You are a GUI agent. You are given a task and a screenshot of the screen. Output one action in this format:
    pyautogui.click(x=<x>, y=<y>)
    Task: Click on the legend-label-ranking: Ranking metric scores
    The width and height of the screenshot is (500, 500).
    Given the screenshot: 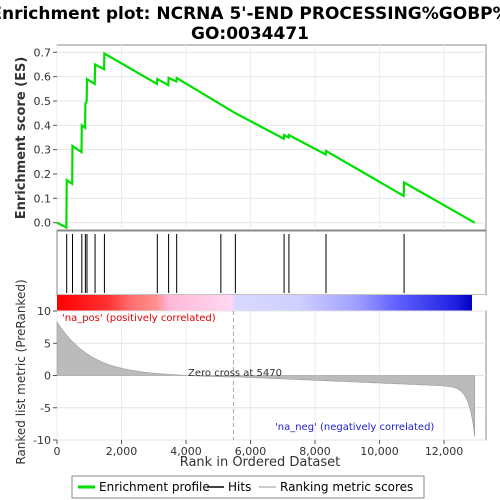 What is the action you would take?
    pyautogui.click(x=346, y=487)
    